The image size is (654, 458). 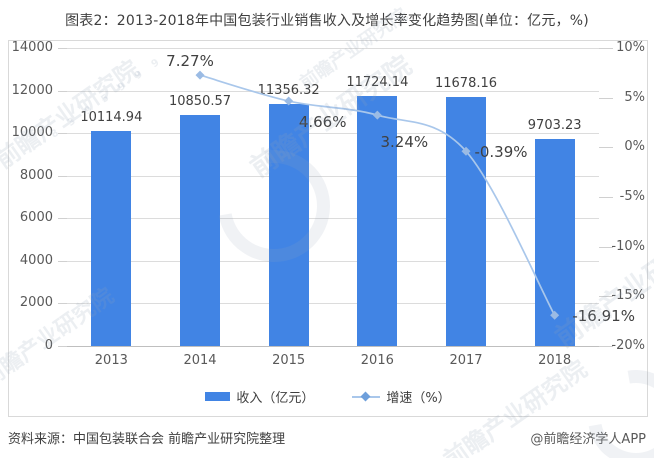 What do you see at coordinates (36, 218) in the screenshot?
I see `y-axis-left-tick-label: 6000` at bounding box center [36, 218].